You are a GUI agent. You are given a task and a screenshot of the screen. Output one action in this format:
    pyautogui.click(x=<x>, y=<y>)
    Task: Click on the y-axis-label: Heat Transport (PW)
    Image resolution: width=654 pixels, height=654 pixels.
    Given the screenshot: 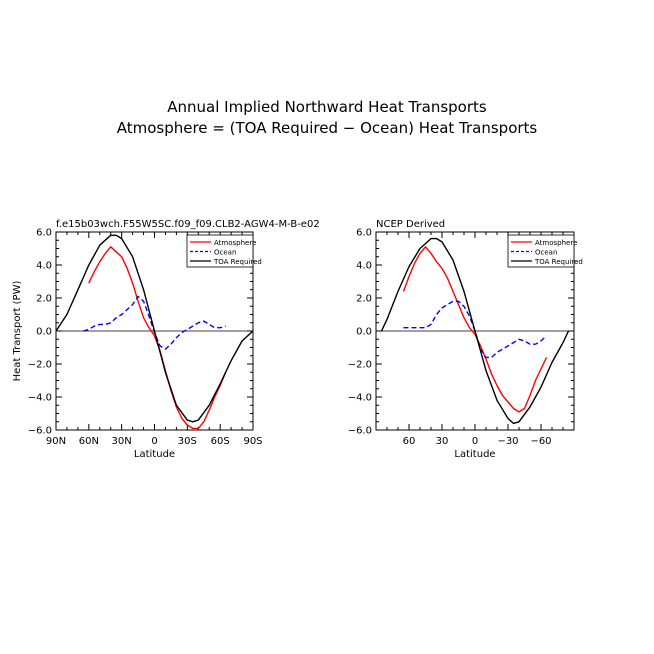 What is the action you would take?
    pyautogui.click(x=17, y=331)
    